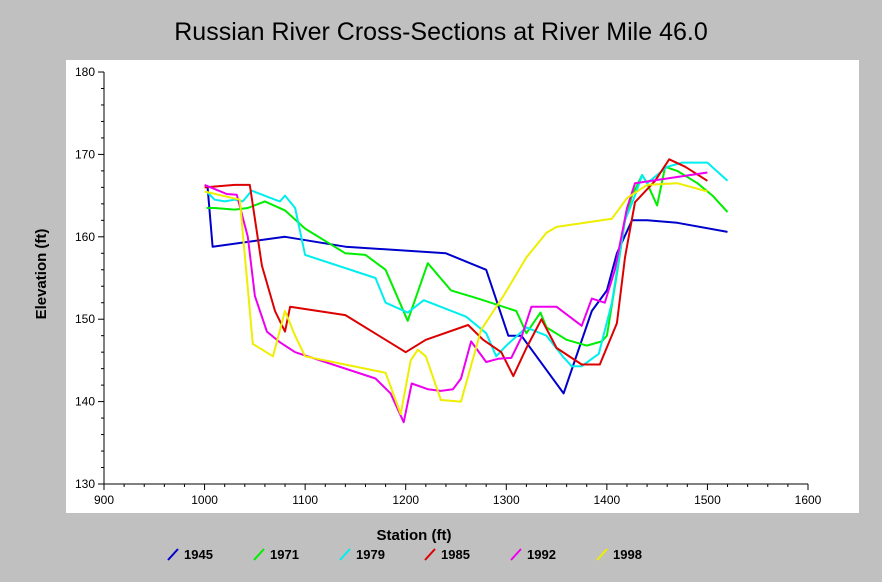 The image size is (882, 582). What do you see at coordinates (808, 500) in the screenshot?
I see `x-tick-label: 1600` at bounding box center [808, 500].